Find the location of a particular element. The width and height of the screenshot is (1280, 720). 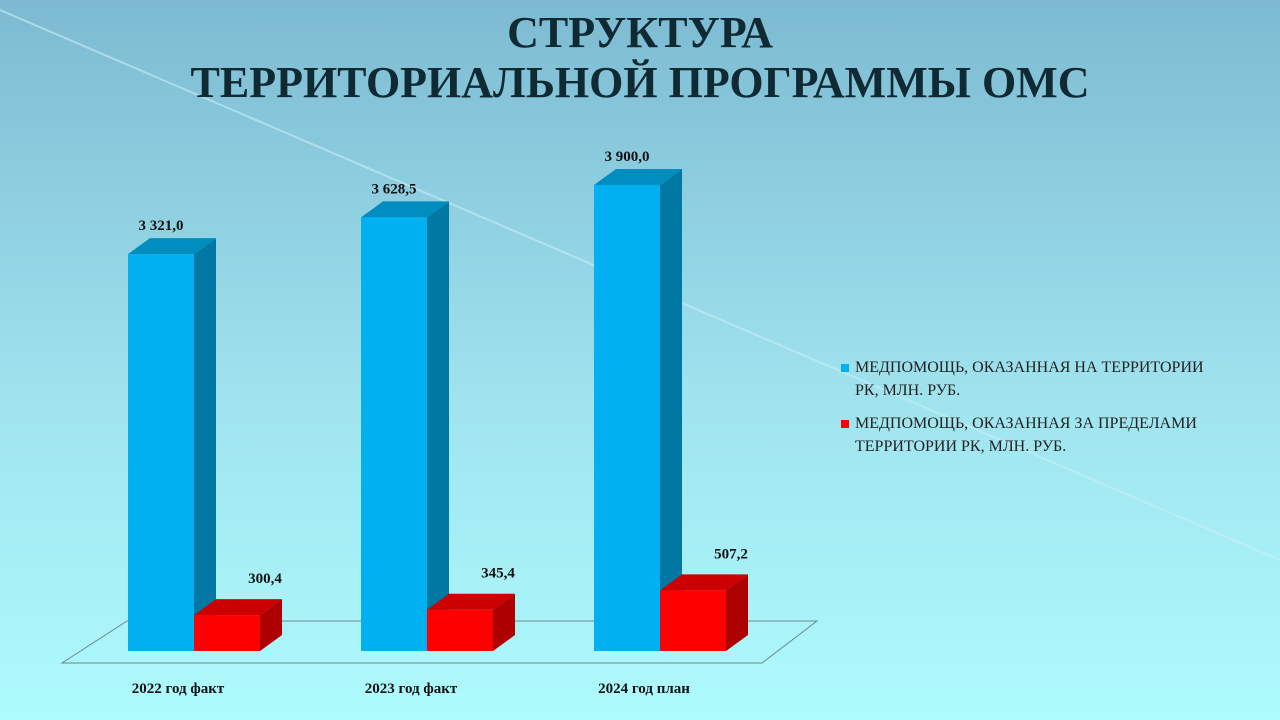

x-tick-label: 2022 год факт is located at coordinates (178, 689).